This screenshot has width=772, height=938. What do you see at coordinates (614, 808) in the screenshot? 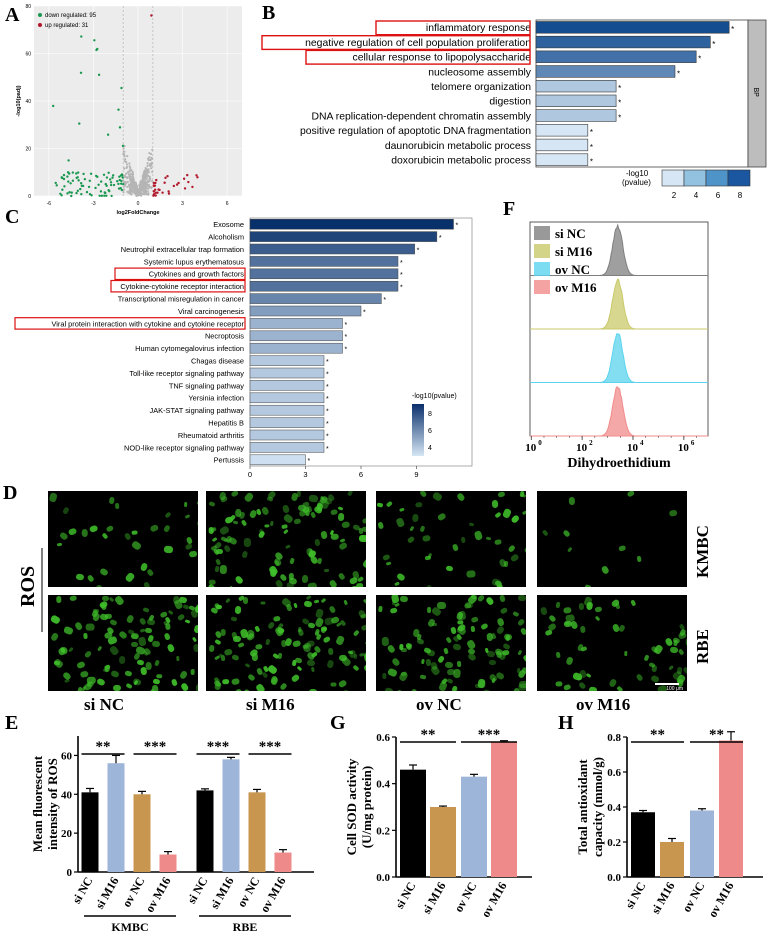
I see `y-tick-label: 0.4` at bounding box center [614, 808].